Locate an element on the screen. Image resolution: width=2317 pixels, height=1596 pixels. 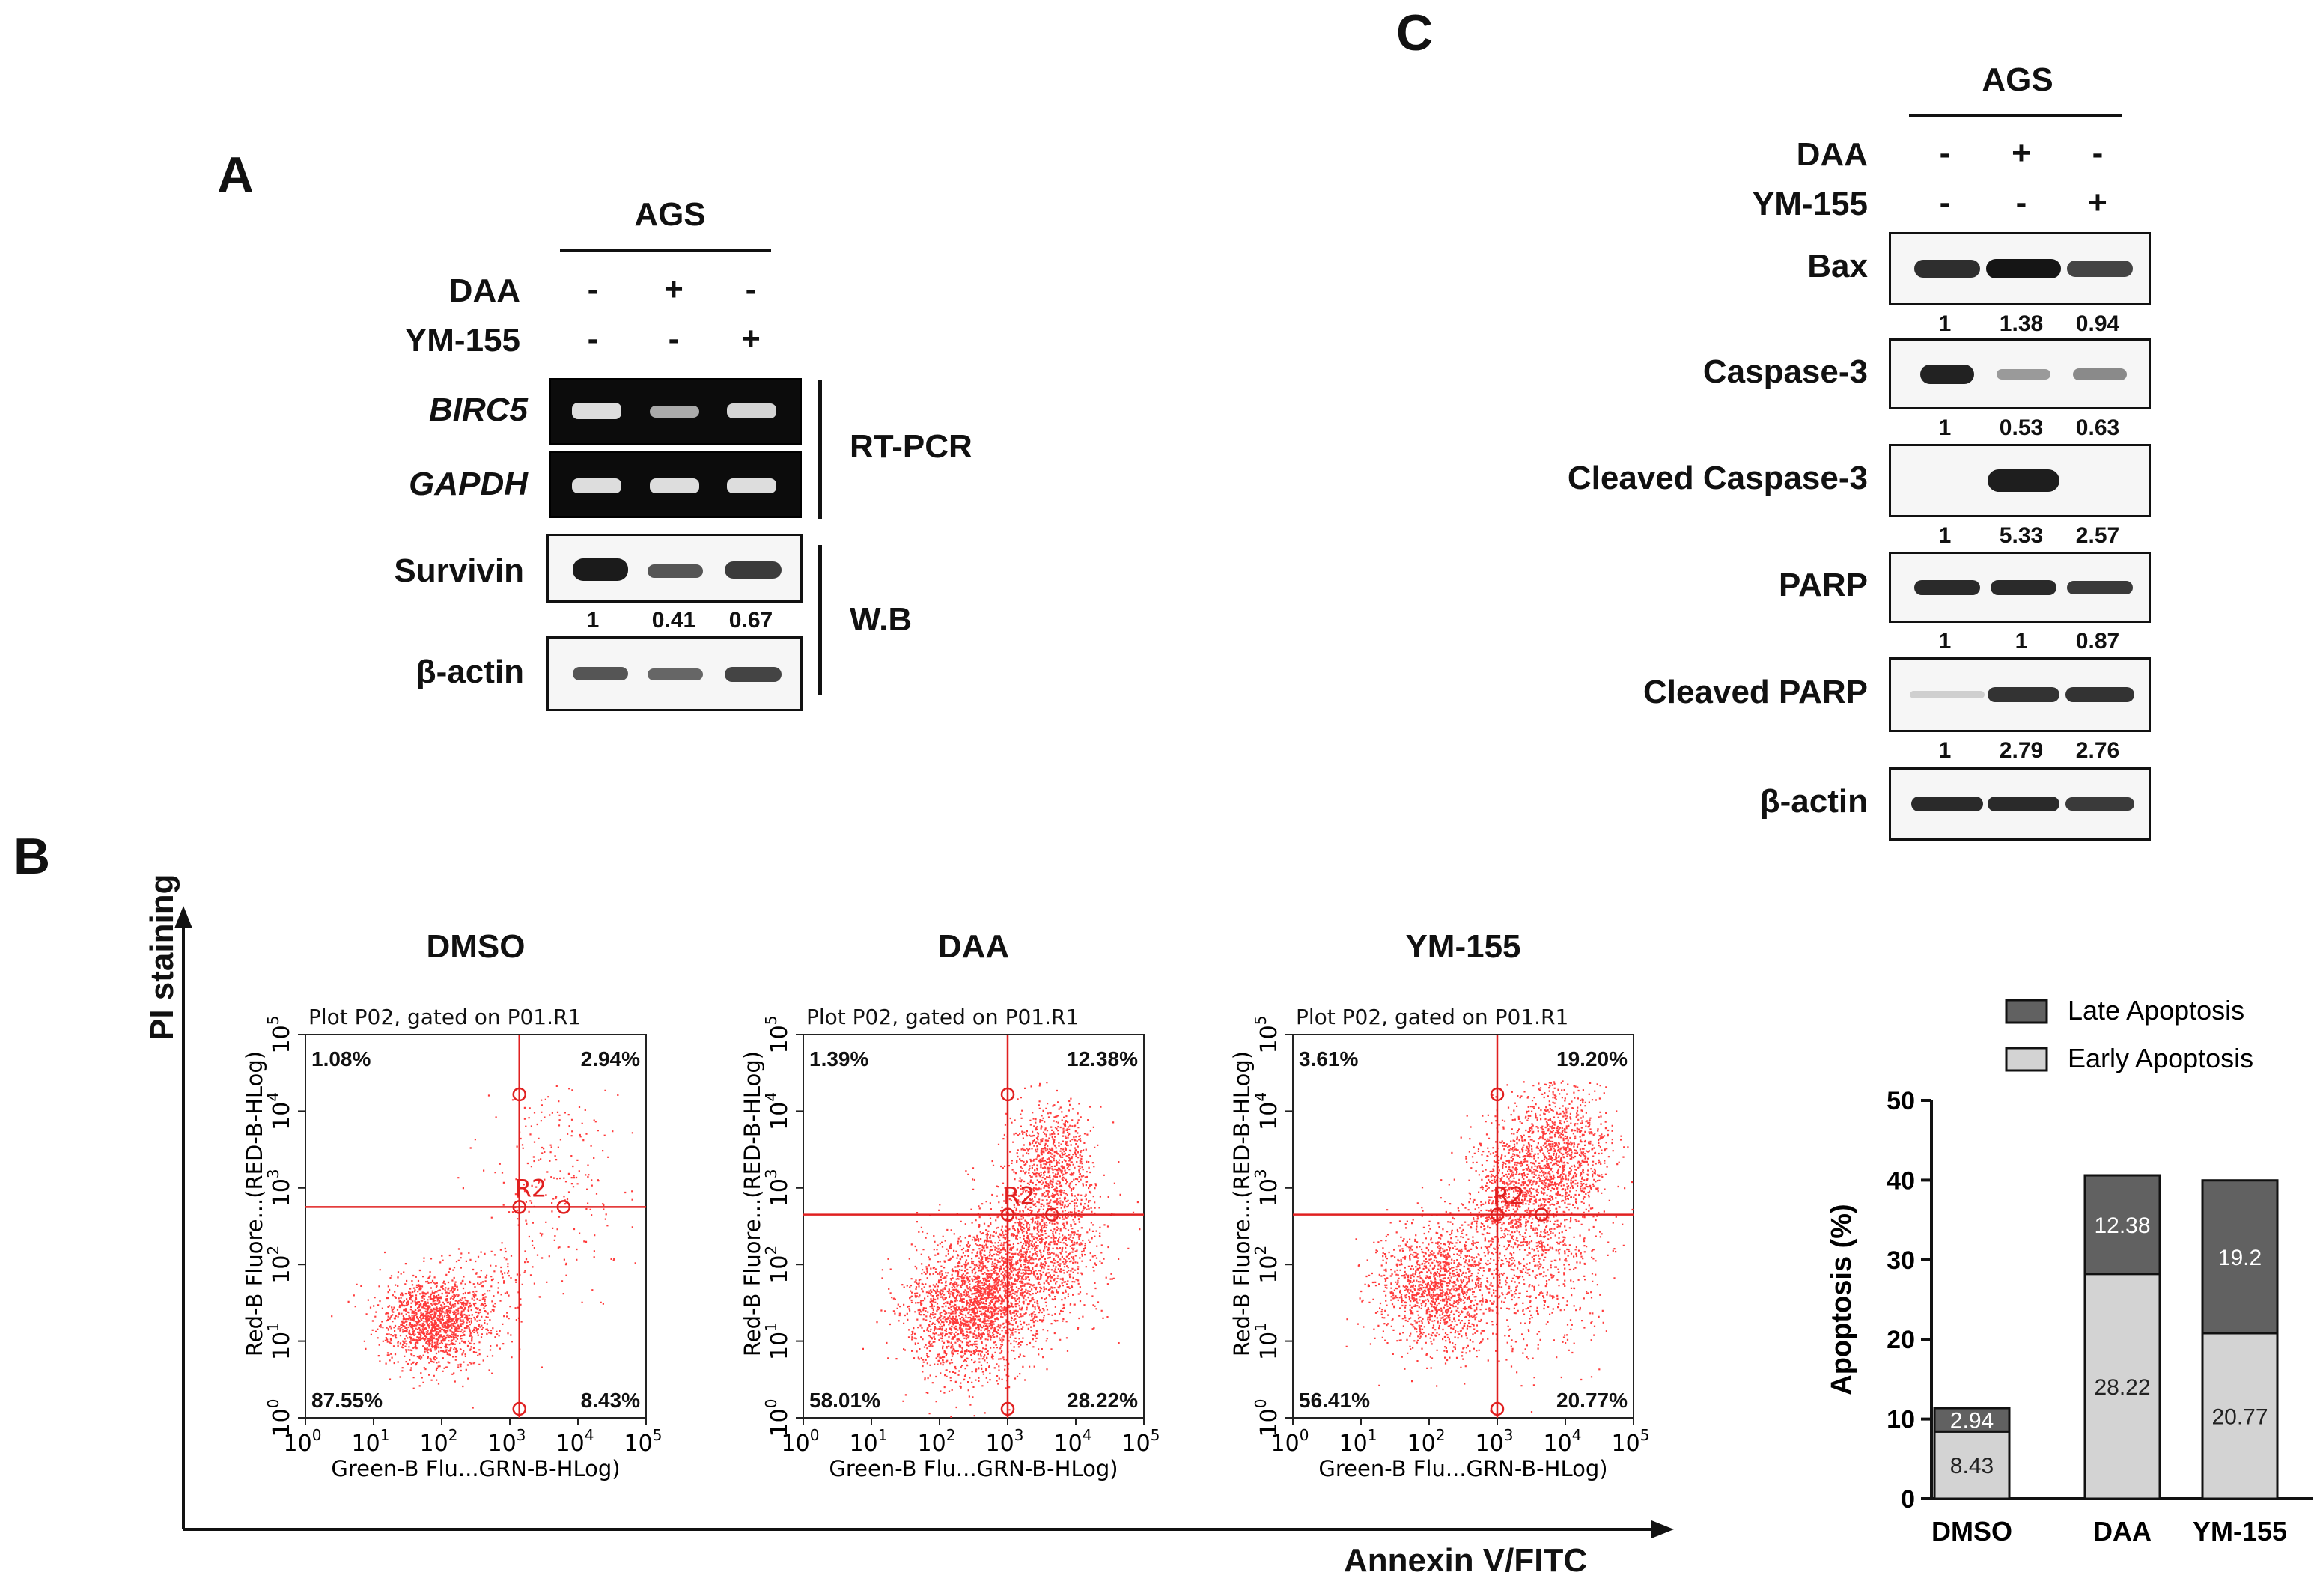
panel-c-blot-value: 5.33 is located at coordinates (2021, 535).